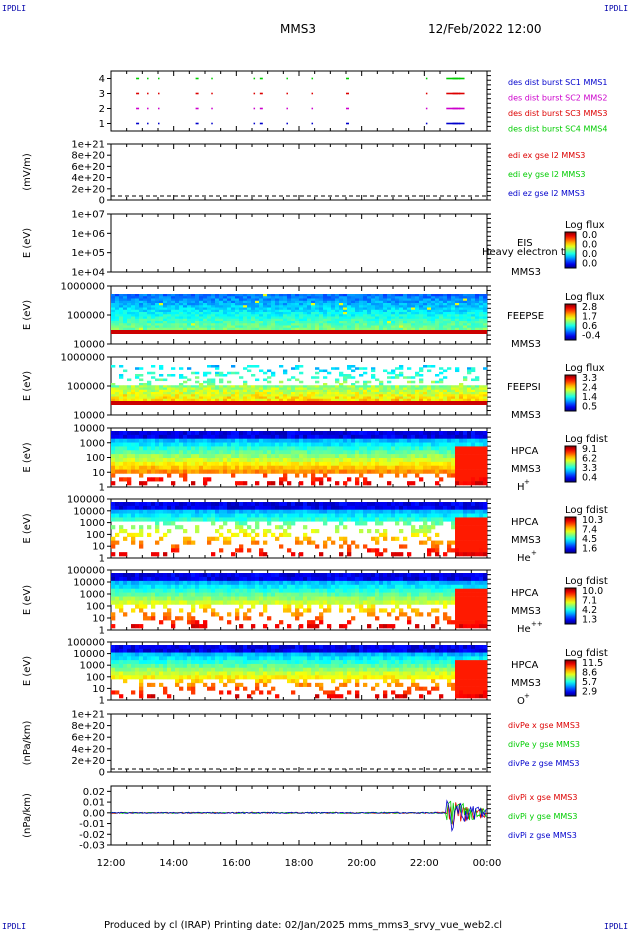 This screenshot has width=630, height=934. What do you see at coordinates (526, 272) in the screenshot?
I see `spacecraft-label: MMS3` at bounding box center [526, 272].